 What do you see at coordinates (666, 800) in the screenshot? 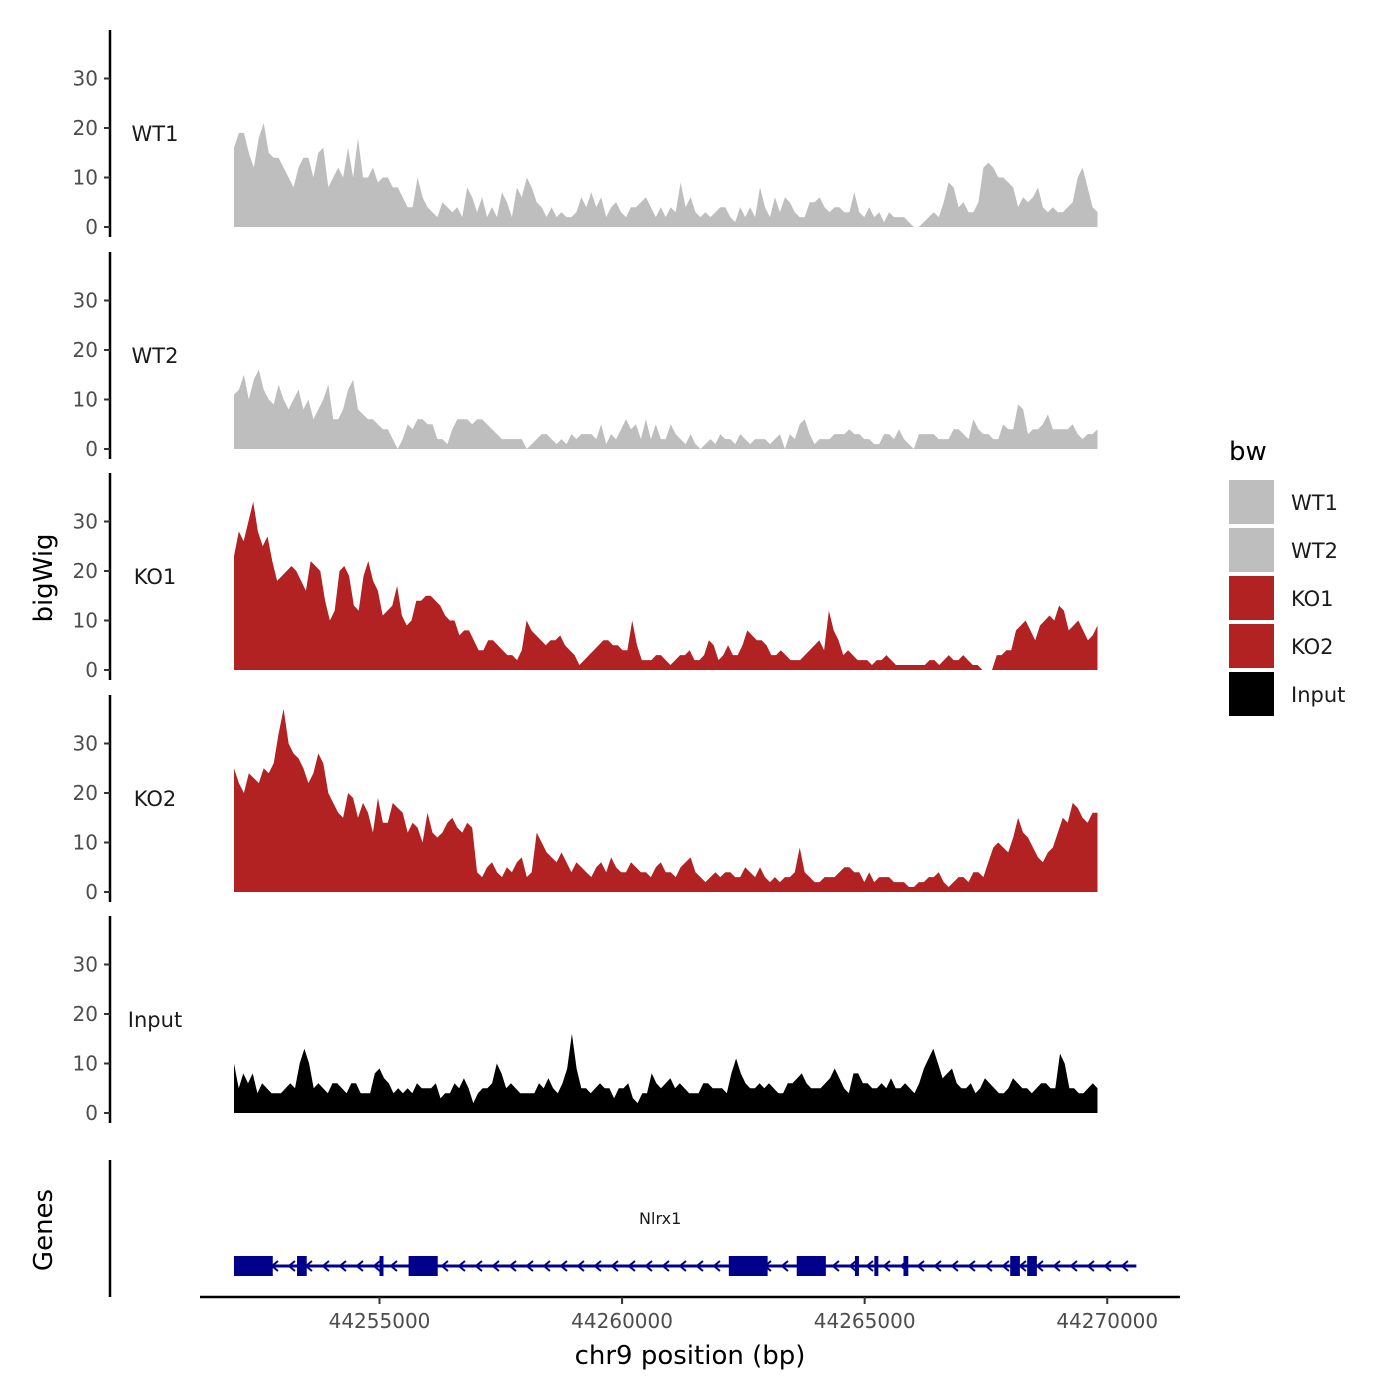
I see `coverage-area-ko2` at bounding box center [666, 800].